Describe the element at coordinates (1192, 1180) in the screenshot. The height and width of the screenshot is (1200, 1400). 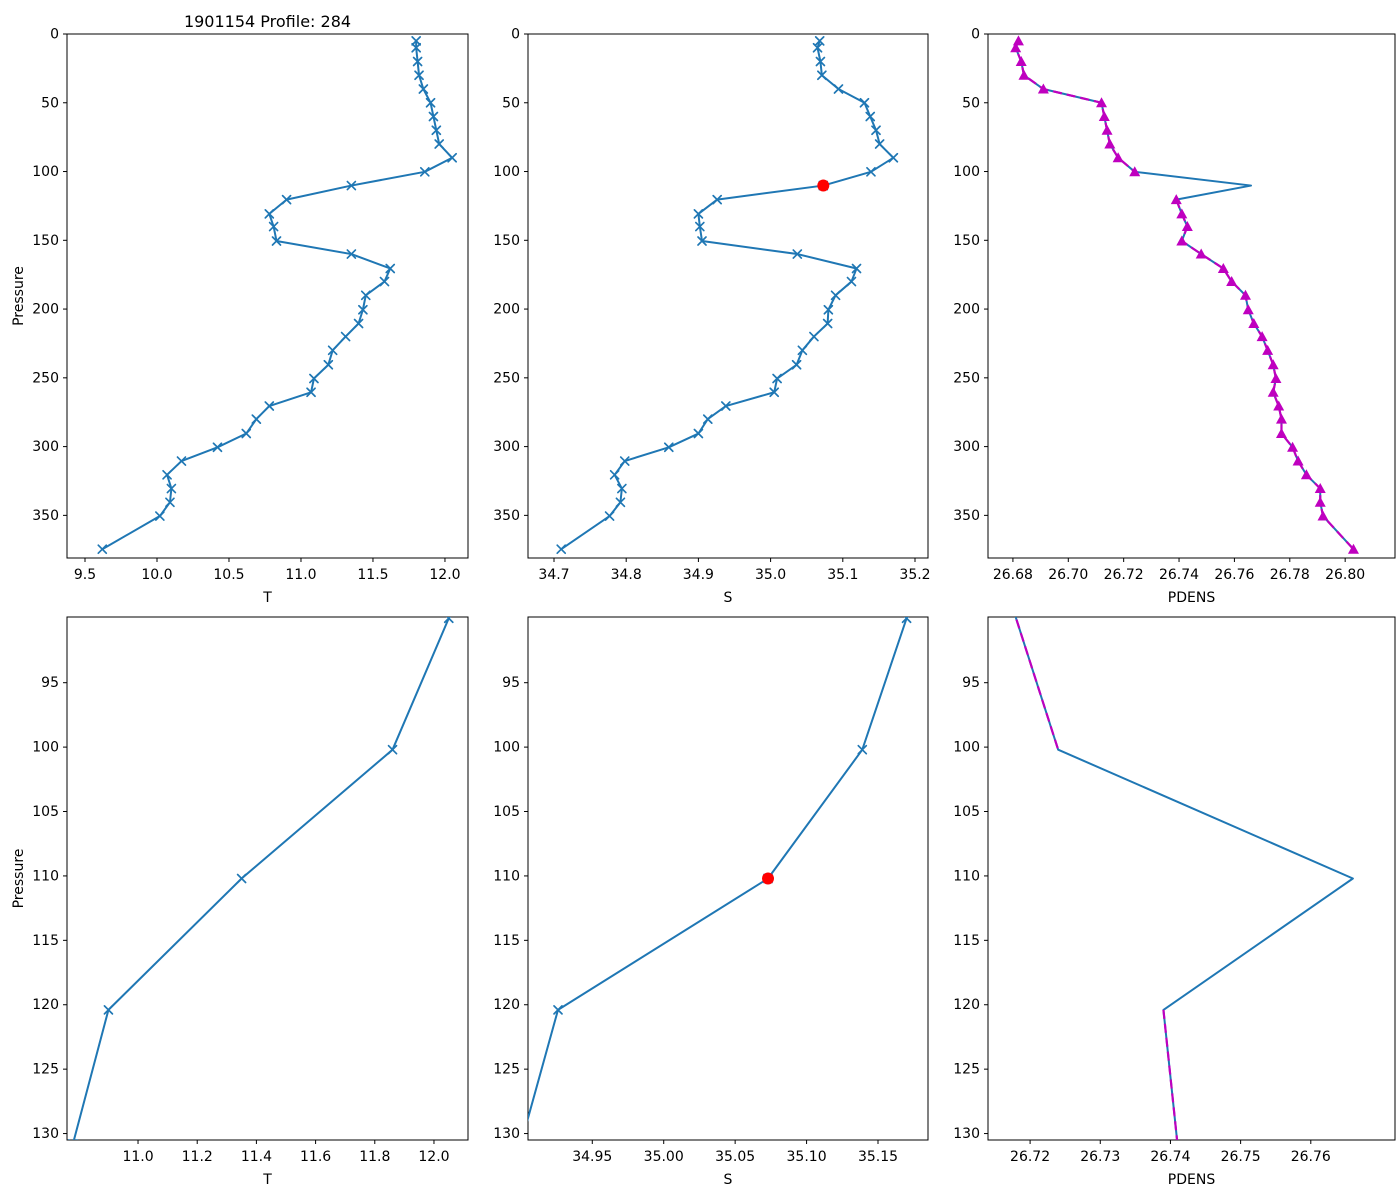
I see `x-axis-label-pdens-zoom: PDENS` at that location.